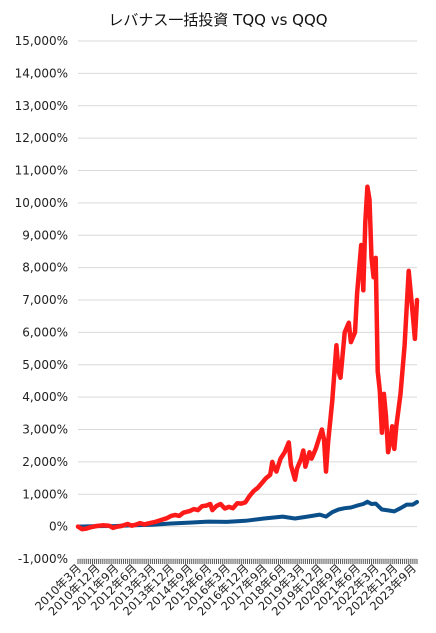  Describe the element at coordinates (41, 106) in the screenshot. I see `y-tick-label: 13,000%` at that location.